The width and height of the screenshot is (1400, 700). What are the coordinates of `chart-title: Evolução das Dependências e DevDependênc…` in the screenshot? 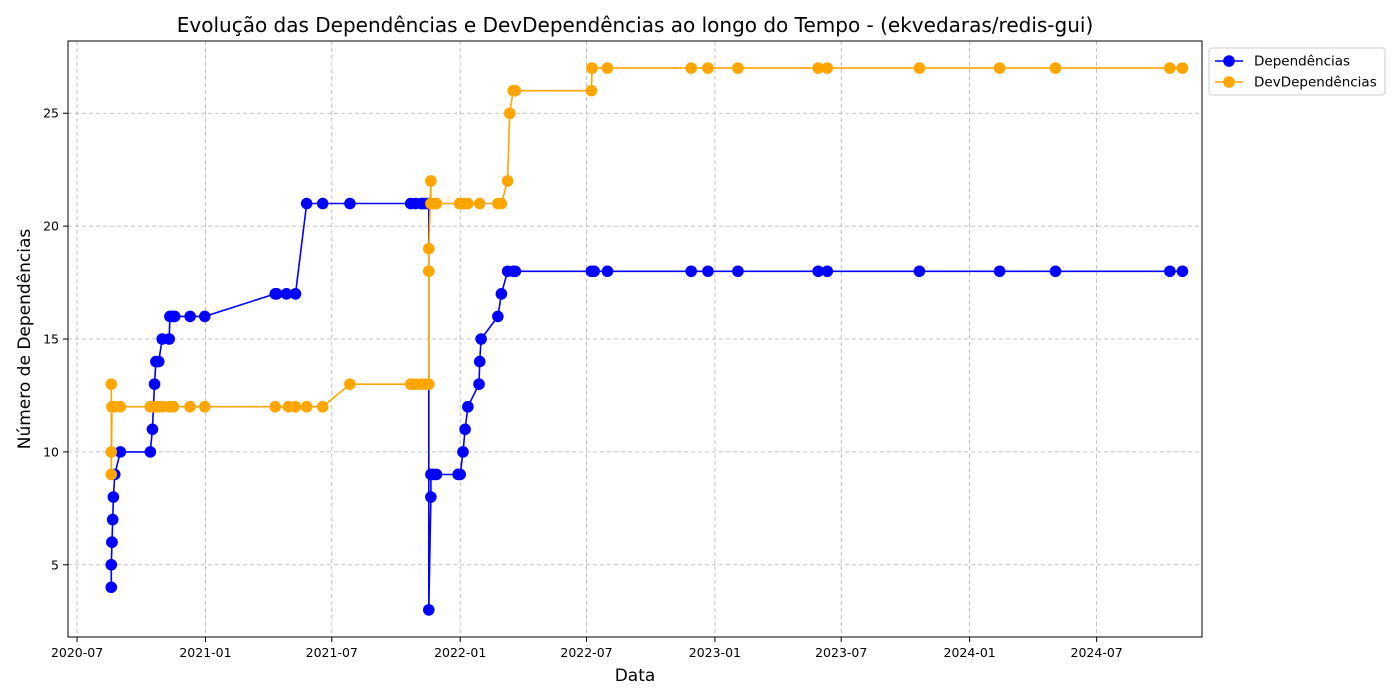 It's located at (635, 25).